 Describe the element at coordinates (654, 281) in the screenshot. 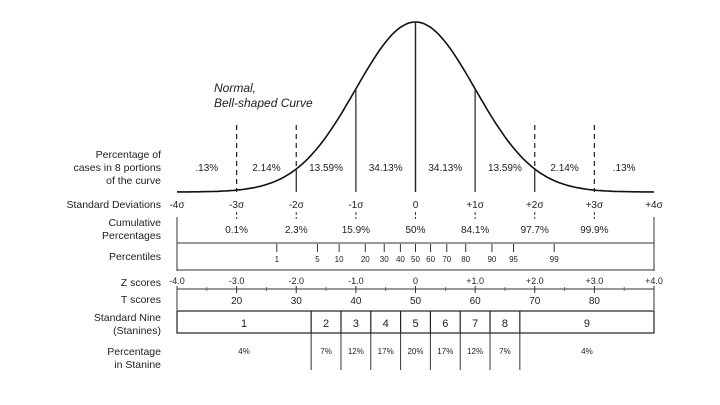

I see `z-score-label: +4.0` at that location.